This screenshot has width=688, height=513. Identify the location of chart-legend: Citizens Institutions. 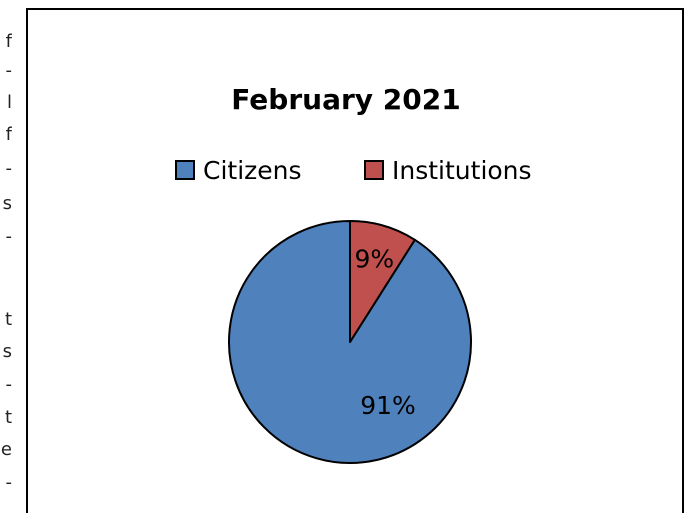
(353, 170).